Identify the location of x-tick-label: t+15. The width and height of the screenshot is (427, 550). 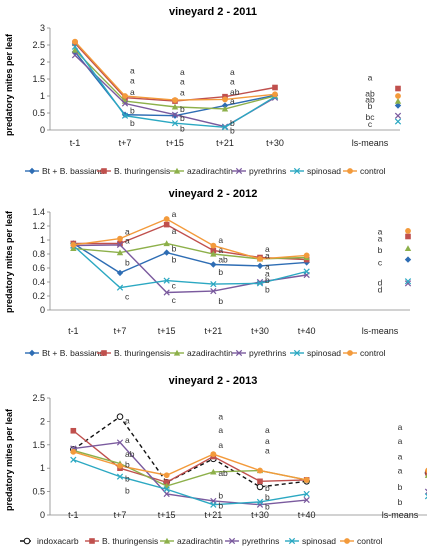
(167, 515).